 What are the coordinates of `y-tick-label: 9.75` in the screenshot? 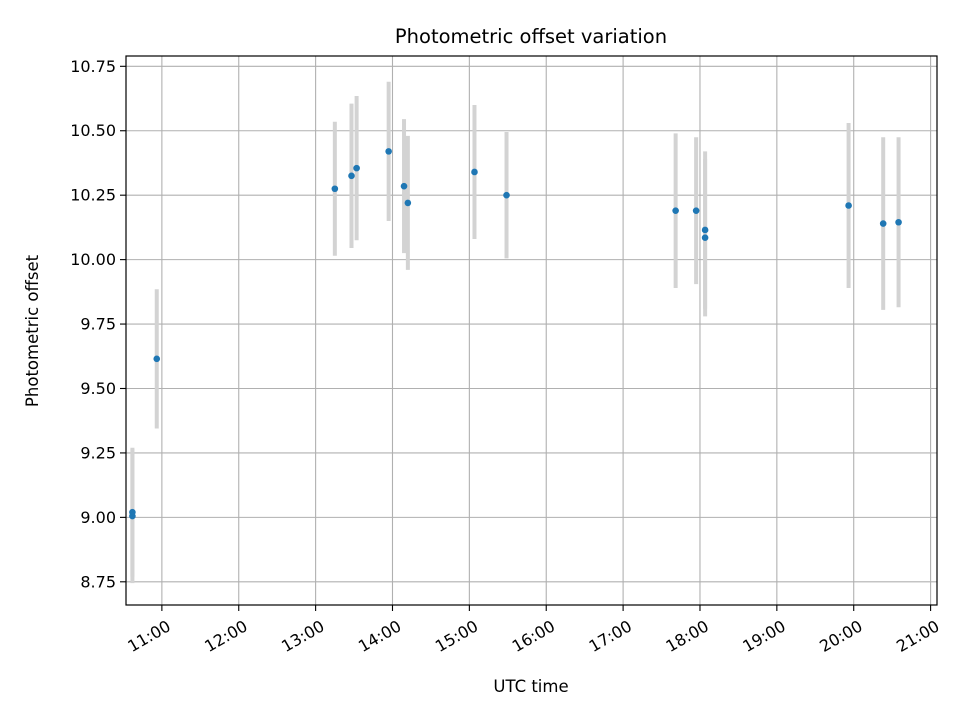 It's located at (98, 324).